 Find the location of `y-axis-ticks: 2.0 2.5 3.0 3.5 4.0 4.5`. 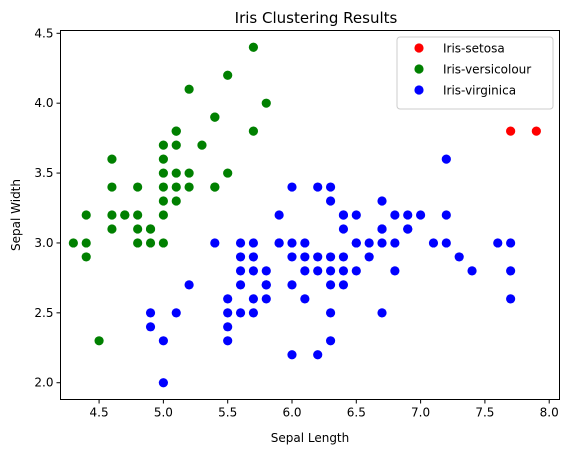

y-axis-ticks: 2.0 2.5 3.0 3.5 4.0 4.5 is located at coordinates (47, 208).